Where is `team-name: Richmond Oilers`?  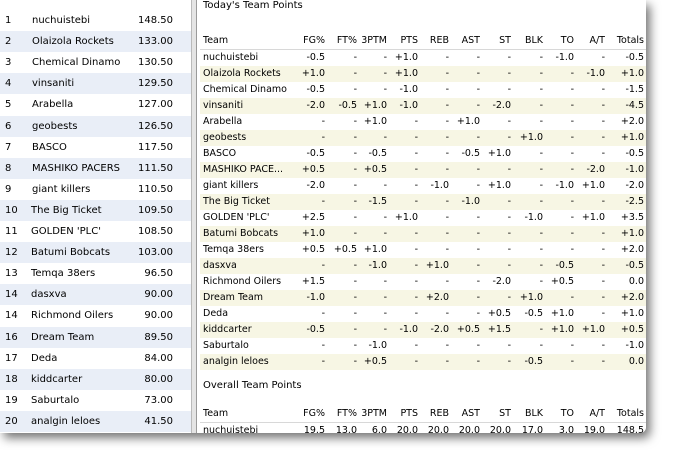 team-name: Richmond Oilers is located at coordinates (242, 281).